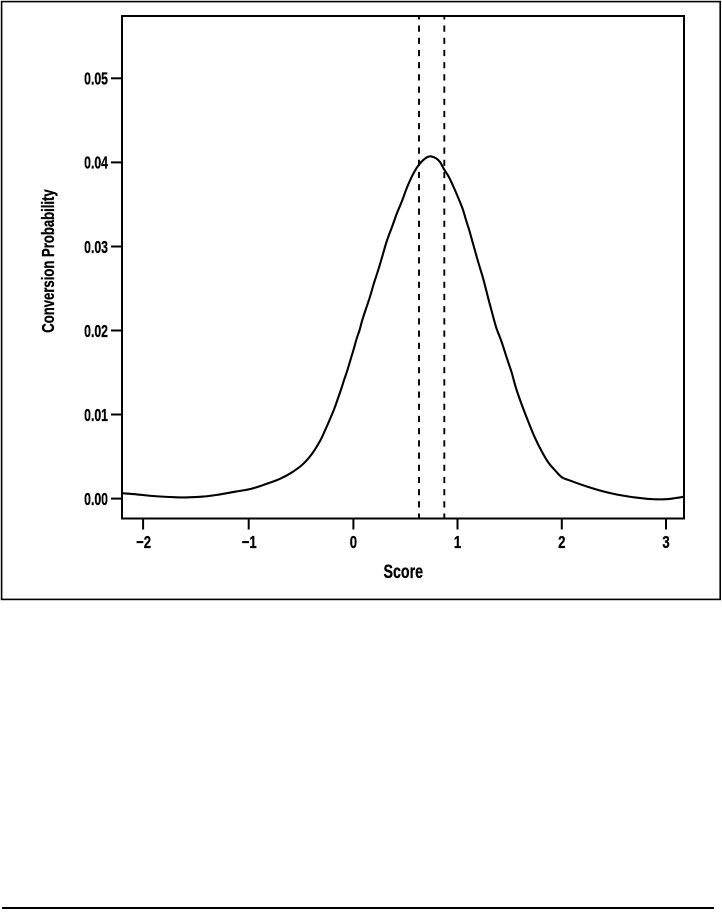 The height and width of the screenshot is (912, 722). I want to click on svg-text: −1, so click(249, 542).